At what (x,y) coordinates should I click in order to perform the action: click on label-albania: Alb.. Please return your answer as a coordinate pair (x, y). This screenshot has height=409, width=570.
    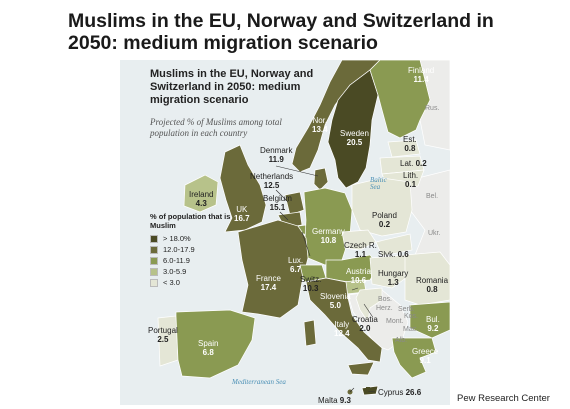
    Looking at the image, I should click on (401, 340).